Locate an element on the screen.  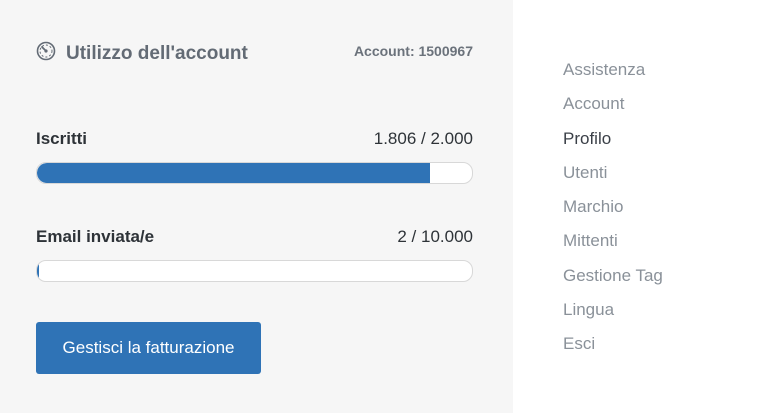
subscribers-progress-fill is located at coordinates (233, 173).